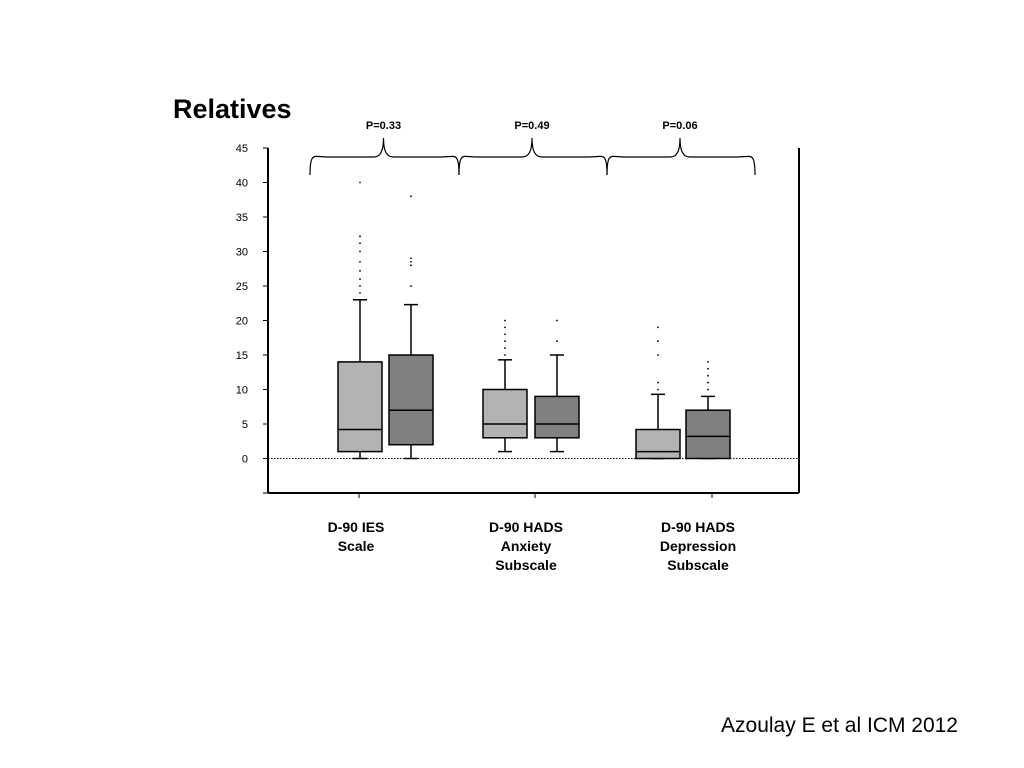 The image size is (1024, 768). I want to click on y-tick-label: 30, so click(242, 253).